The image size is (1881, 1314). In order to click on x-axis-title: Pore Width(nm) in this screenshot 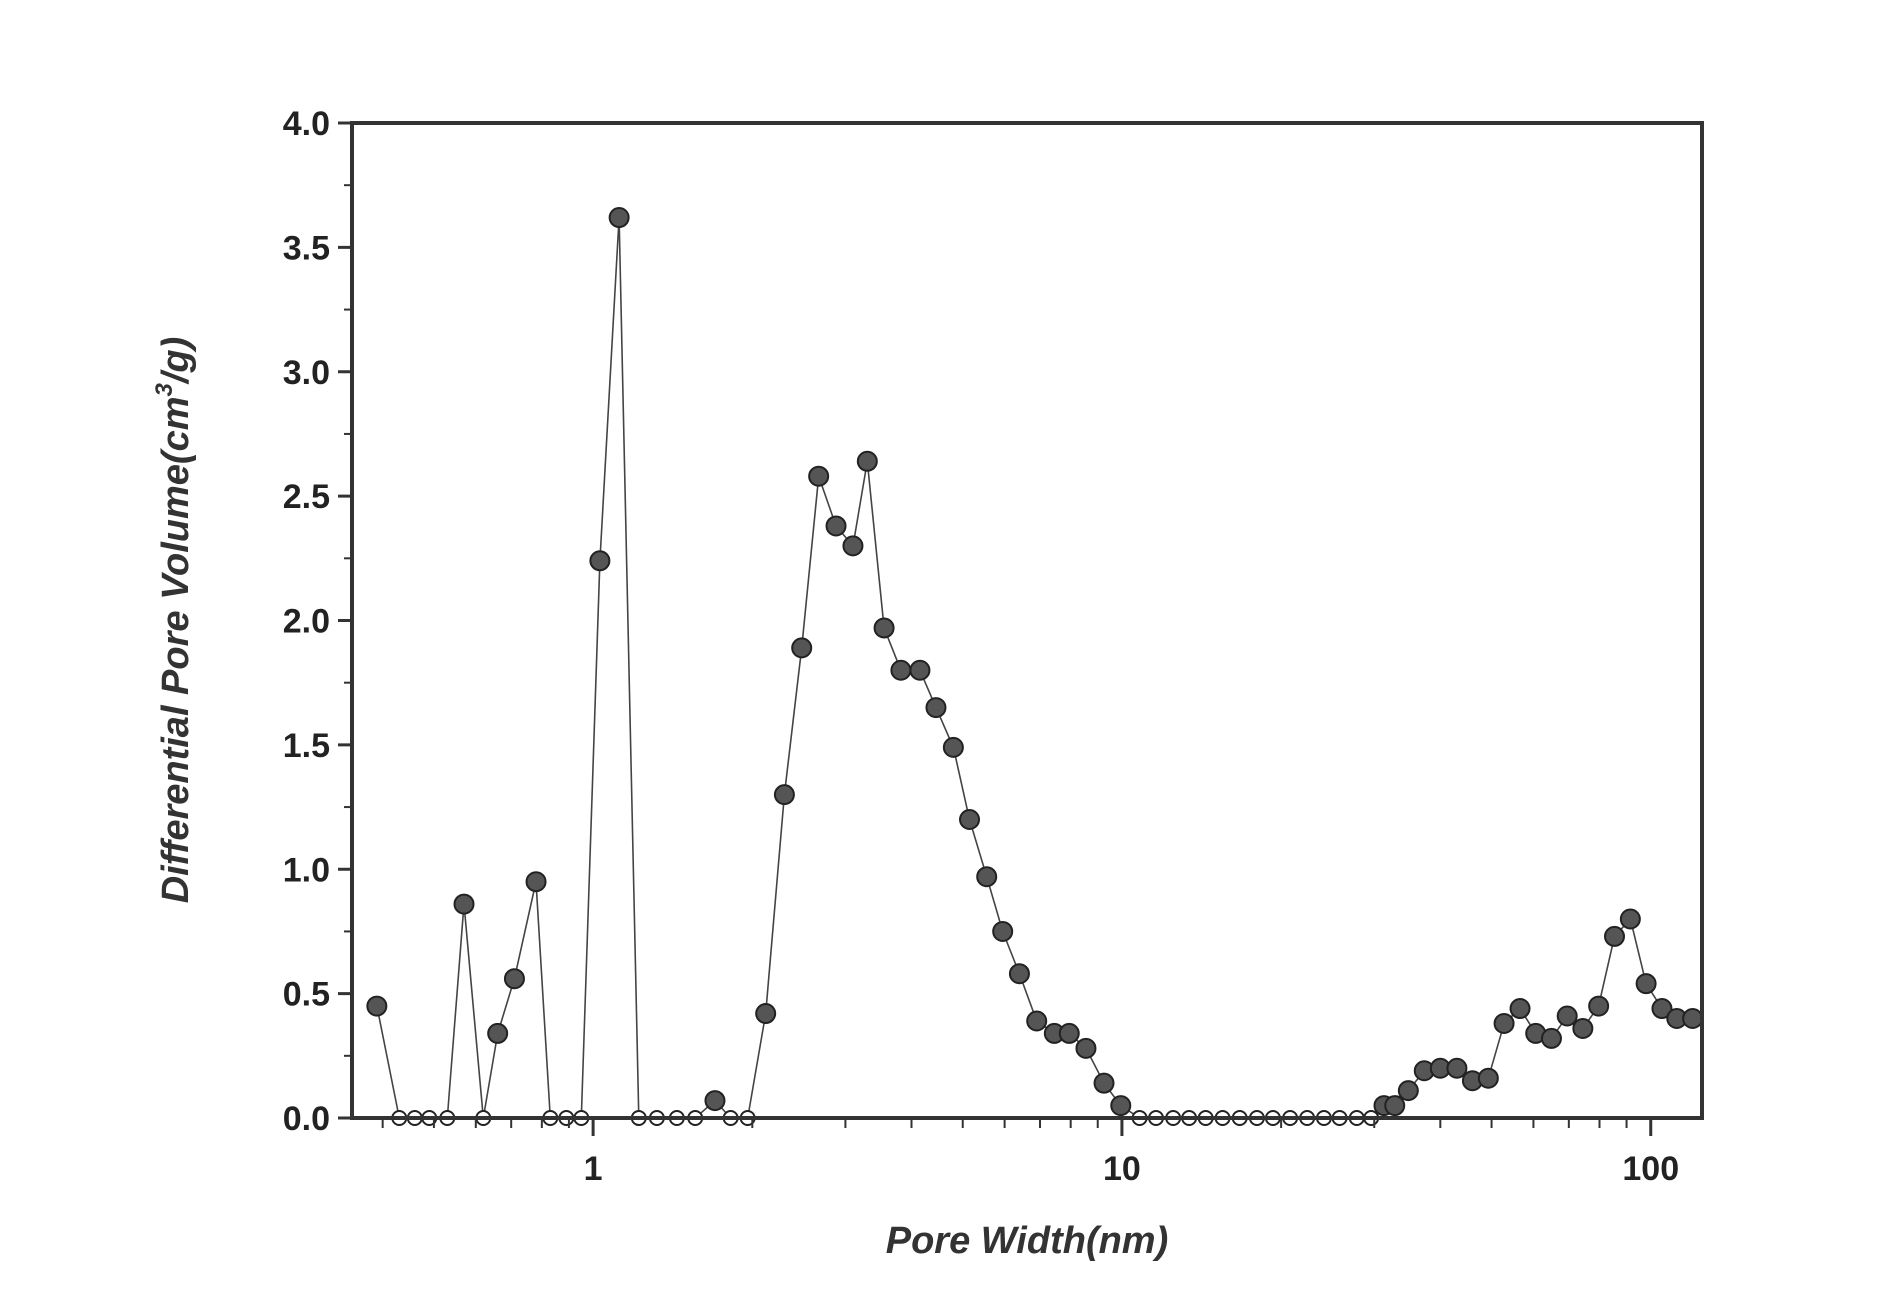, I will do `click(1027, 1241)`.